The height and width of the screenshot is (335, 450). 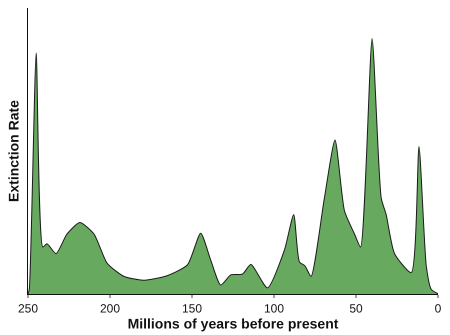 I want to click on x-tick-label: 50, so click(x=356, y=308).